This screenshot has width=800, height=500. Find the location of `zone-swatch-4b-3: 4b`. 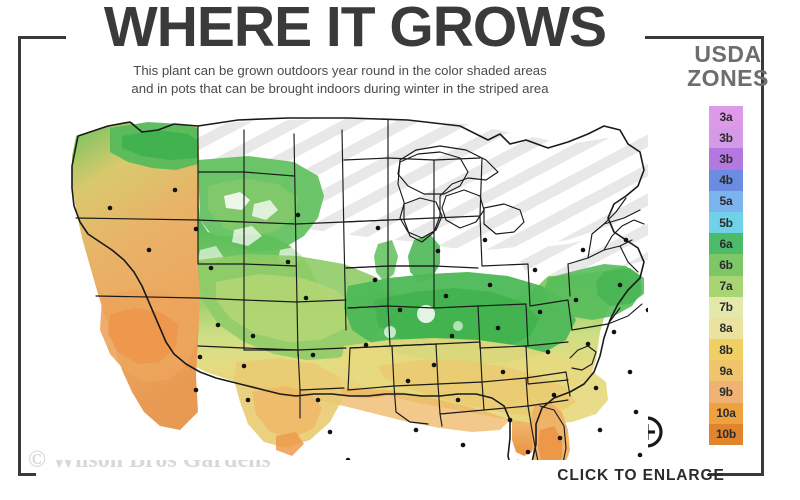

zone-swatch-4b-3: 4b is located at coordinates (726, 180).